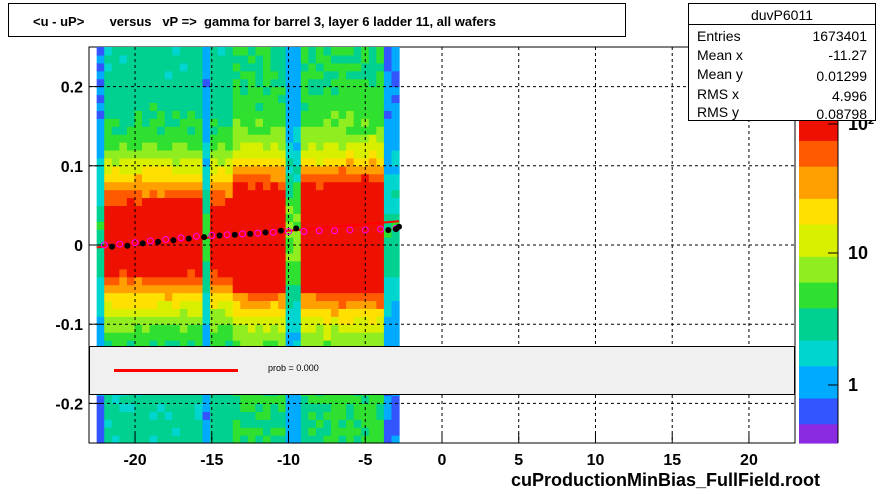 This screenshot has height=494, width=883. I want to click on profile-point-black, so click(250, 233).